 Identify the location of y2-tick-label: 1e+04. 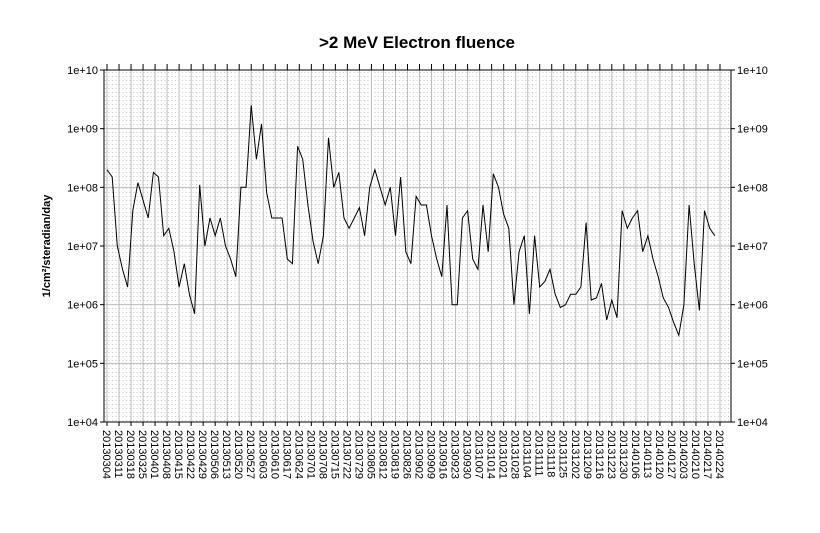
(752, 423).